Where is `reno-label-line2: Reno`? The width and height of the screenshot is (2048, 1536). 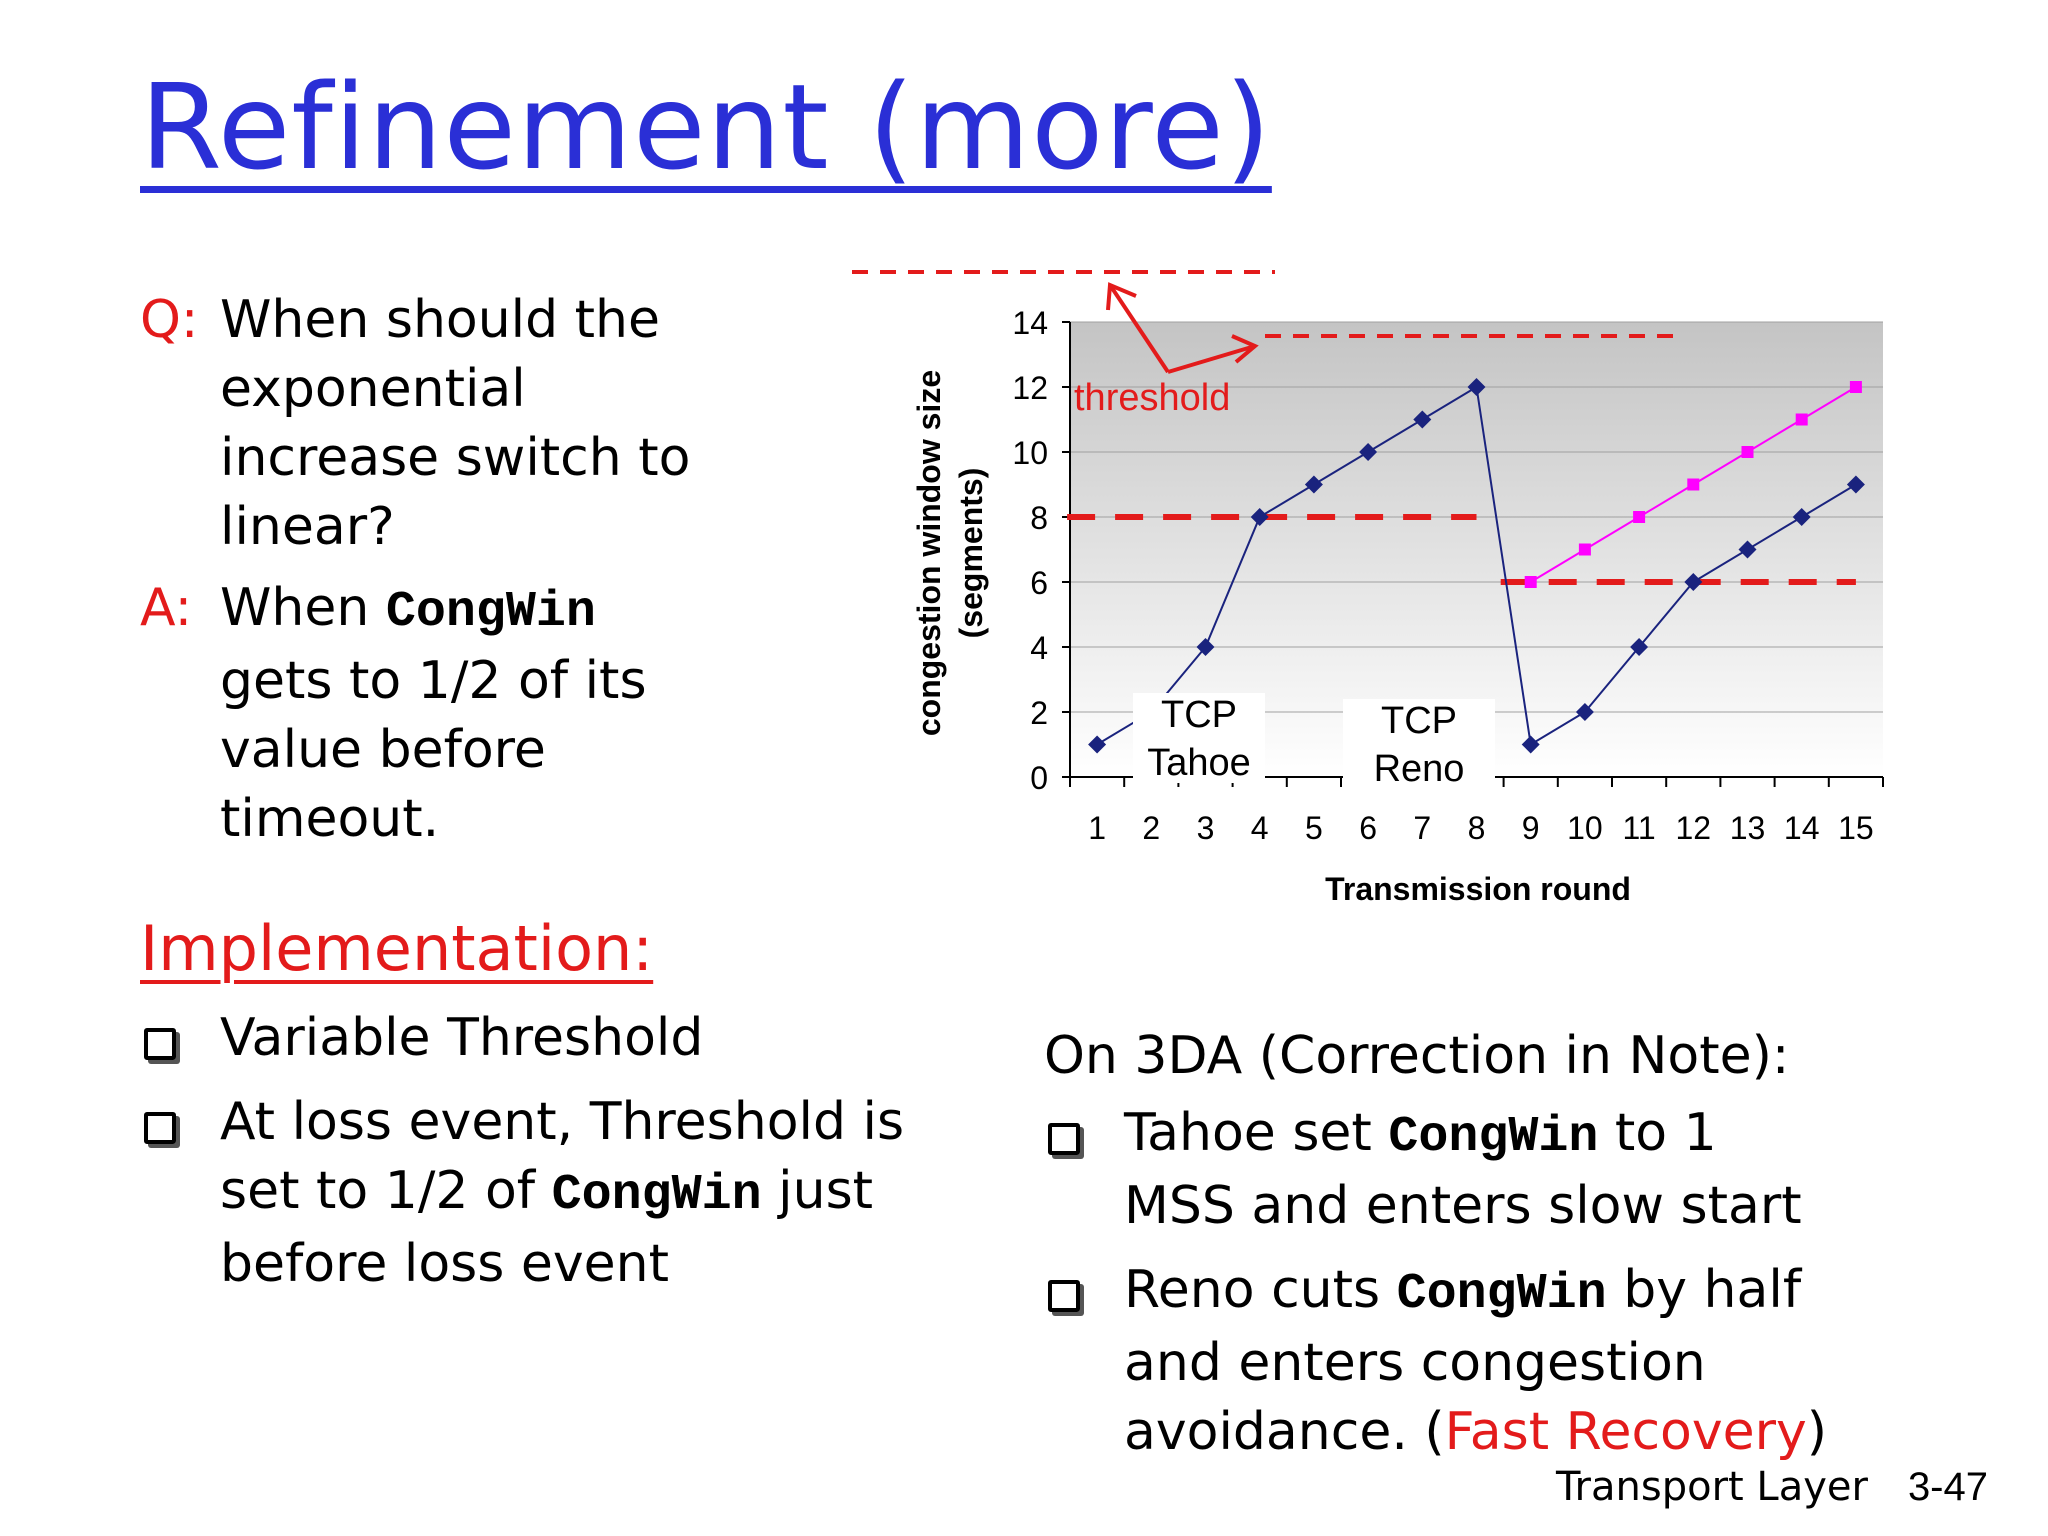 reno-label-line2: Reno is located at coordinates (1419, 769).